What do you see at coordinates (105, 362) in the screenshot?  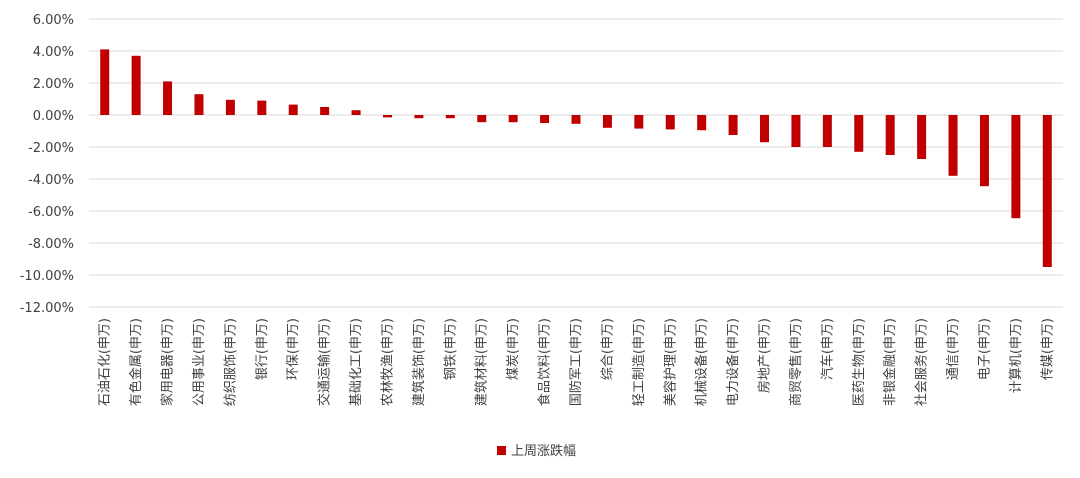 I see `x-tick-label: 石油石化(申万)` at bounding box center [105, 362].